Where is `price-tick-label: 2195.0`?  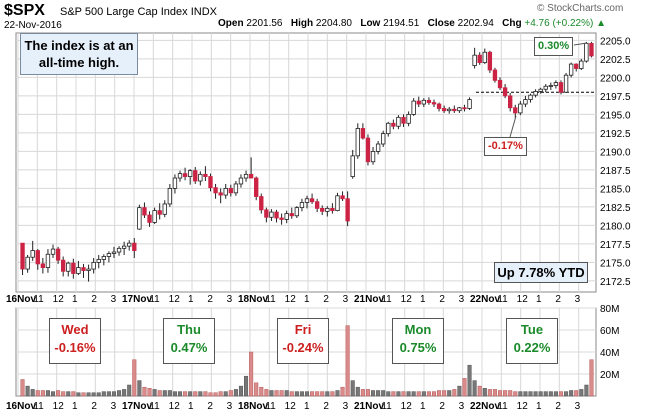 price-tick-label: 2195.0 is located at coordinates (615, 115).